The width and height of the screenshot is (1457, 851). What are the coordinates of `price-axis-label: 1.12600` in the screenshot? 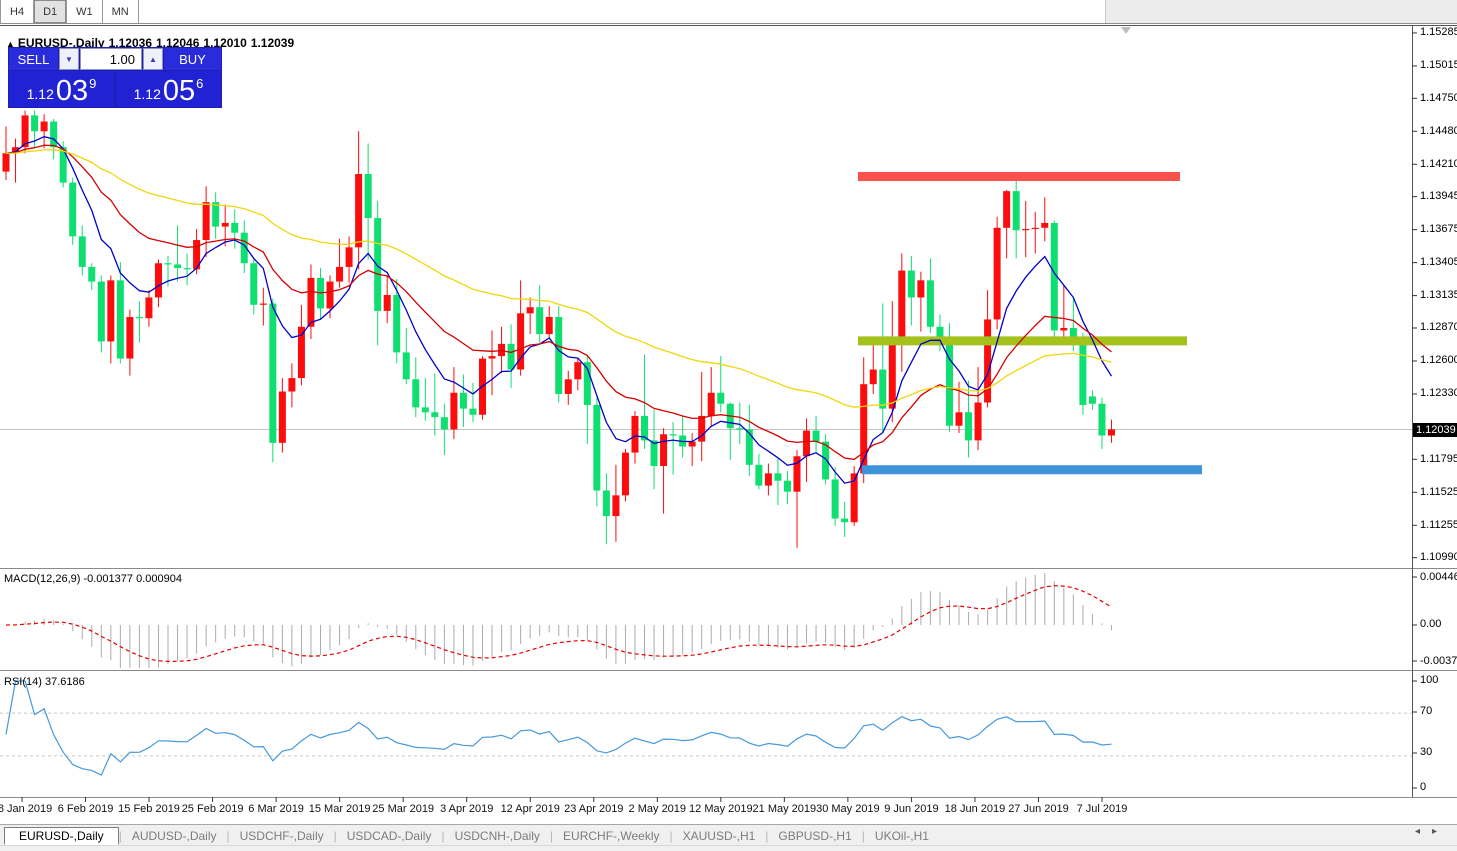 It's located at (1438, 360).